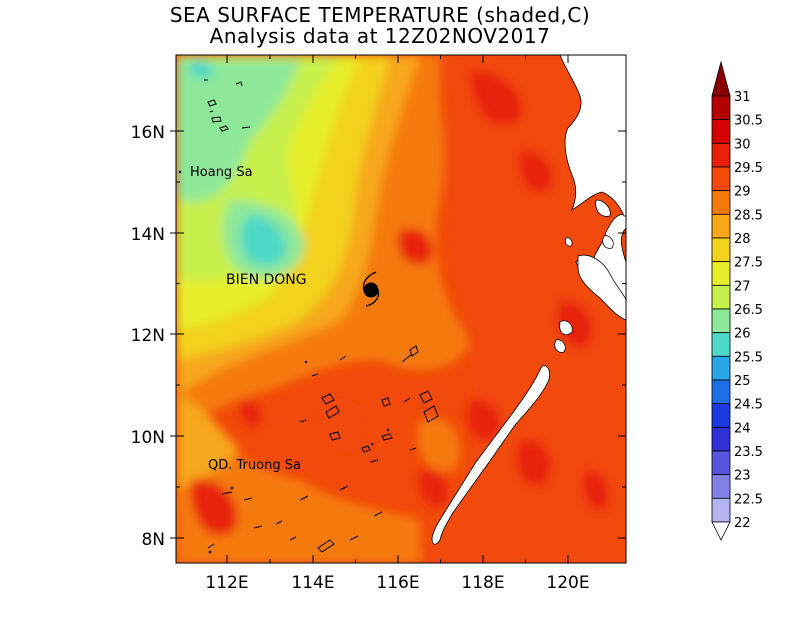 This screenshot has width=800, height=618. I want to click on chart-title: SEA SURFACE TEMPERATURE (shaded,C), so click(380, 15).